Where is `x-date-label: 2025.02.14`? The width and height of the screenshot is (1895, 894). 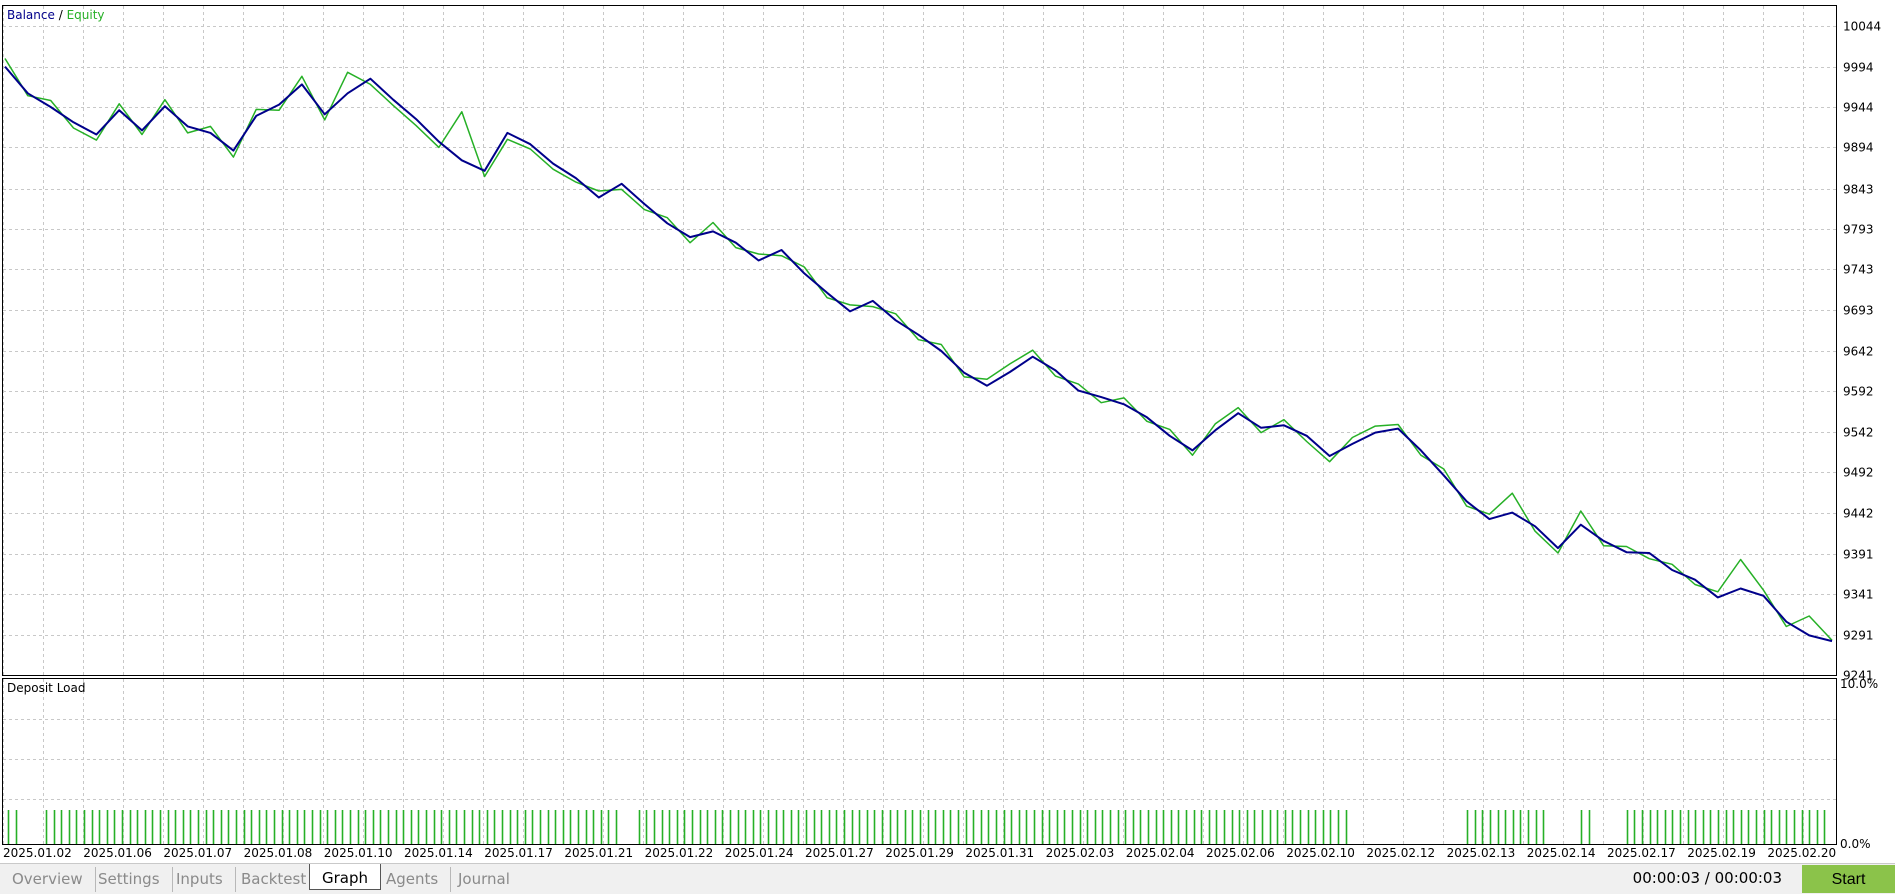
x-date-label: 2025.02.14 is located at coordinates (1561, 853).